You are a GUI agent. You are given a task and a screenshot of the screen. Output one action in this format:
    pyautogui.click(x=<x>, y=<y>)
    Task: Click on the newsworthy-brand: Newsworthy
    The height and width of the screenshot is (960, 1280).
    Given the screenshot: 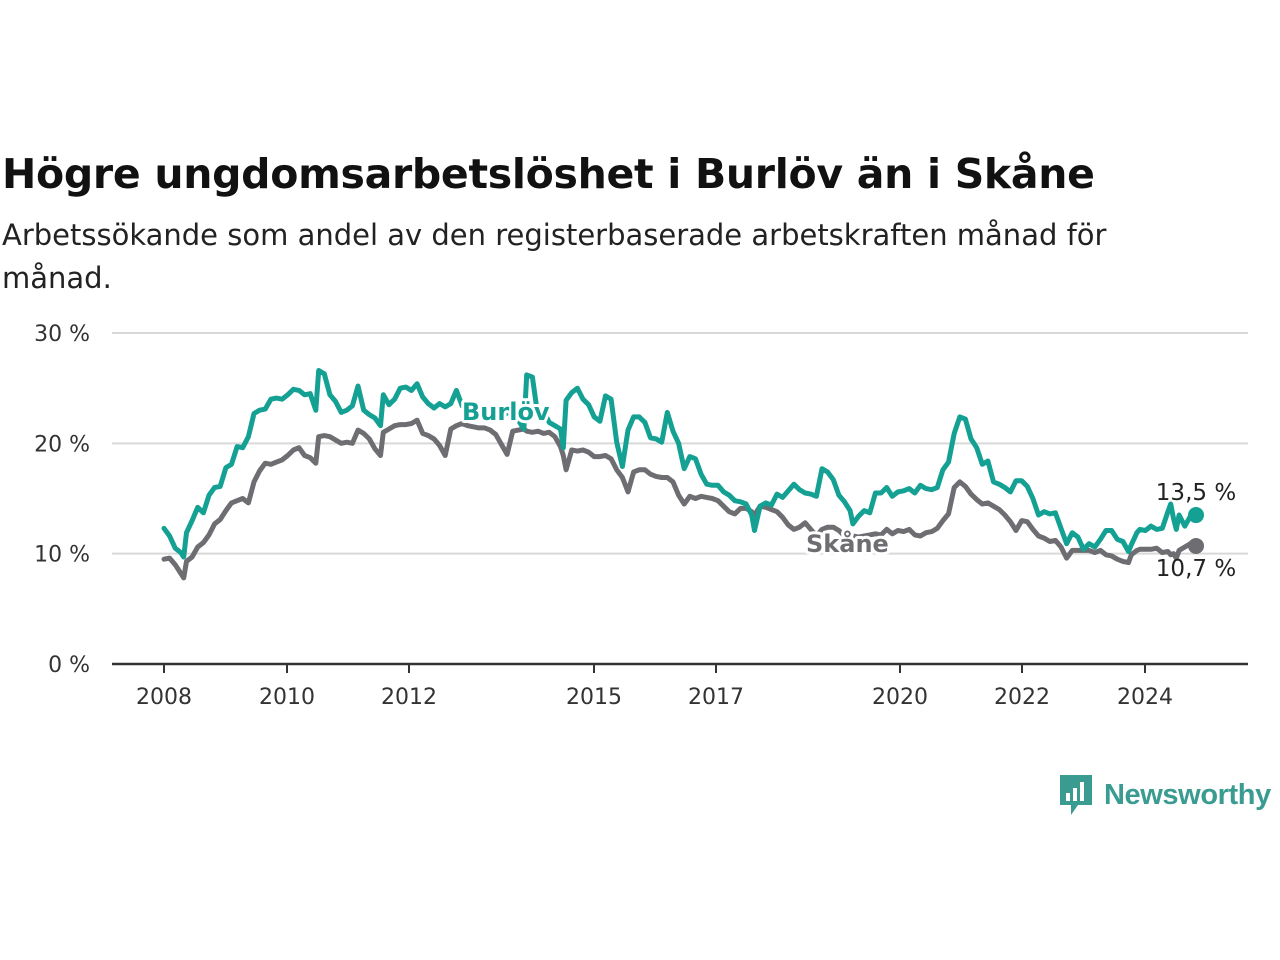 What is the action you would take?
    pyautogui.click(x=1164, y=795)
    